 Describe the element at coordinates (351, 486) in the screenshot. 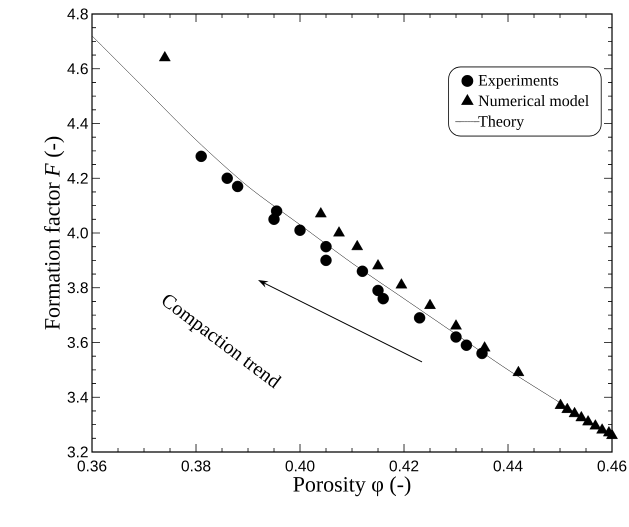

I see `x-axis-title: Porosity φ (-)` at that location.